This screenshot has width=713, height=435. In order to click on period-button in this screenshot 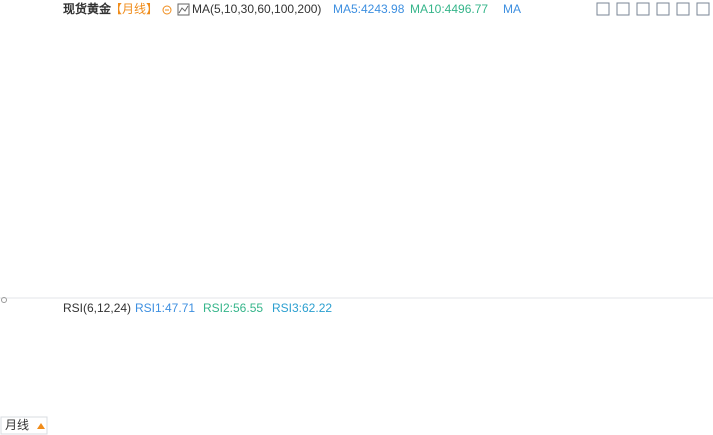, I will do `click(24, 425)`.